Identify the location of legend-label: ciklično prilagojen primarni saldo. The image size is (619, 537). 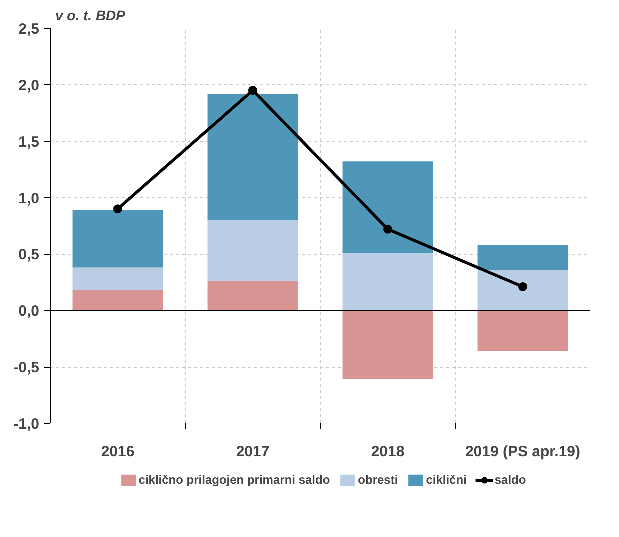
(234, 480).